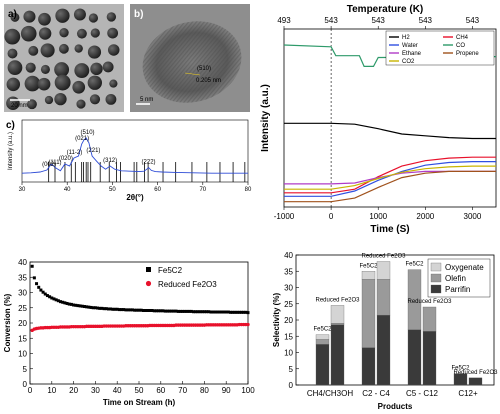  Describe the element at coordinates (135, 187) in the screenshot. I see `xrd-x-ticks: 30 40 50 60 70 80` at that location.